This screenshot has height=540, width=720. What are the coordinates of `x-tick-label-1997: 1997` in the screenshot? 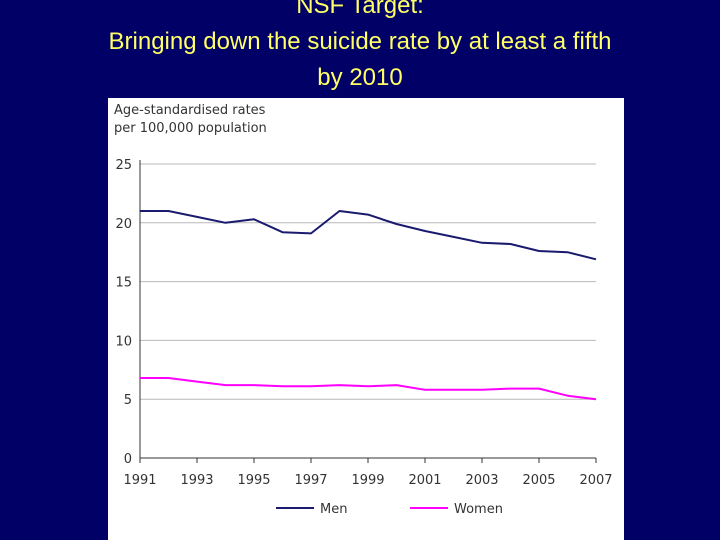 It's located at (310, 480).